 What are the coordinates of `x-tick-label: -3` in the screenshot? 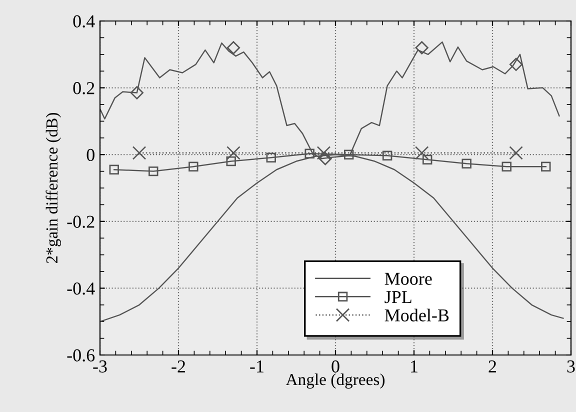 It's located at (100, 366).